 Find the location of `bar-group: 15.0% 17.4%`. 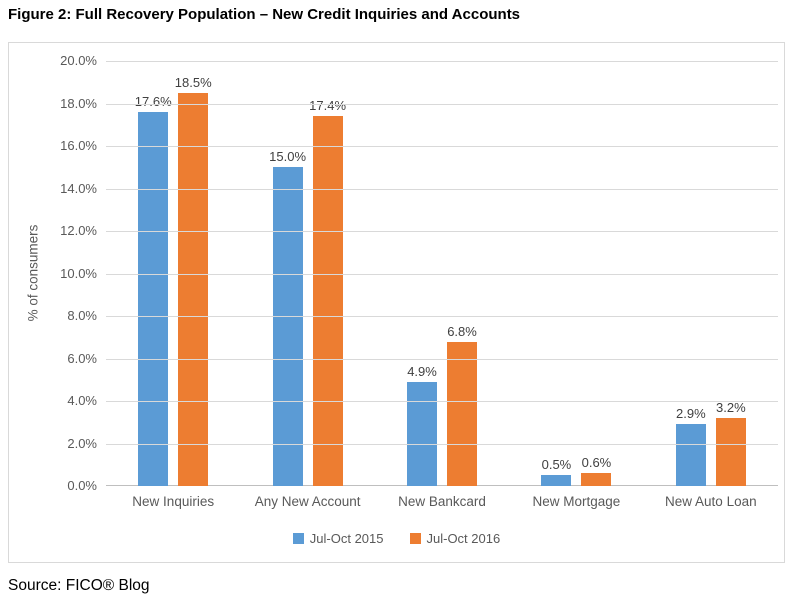

bar-group: 15.0% 17.4% is located at coordinates (307, 273).